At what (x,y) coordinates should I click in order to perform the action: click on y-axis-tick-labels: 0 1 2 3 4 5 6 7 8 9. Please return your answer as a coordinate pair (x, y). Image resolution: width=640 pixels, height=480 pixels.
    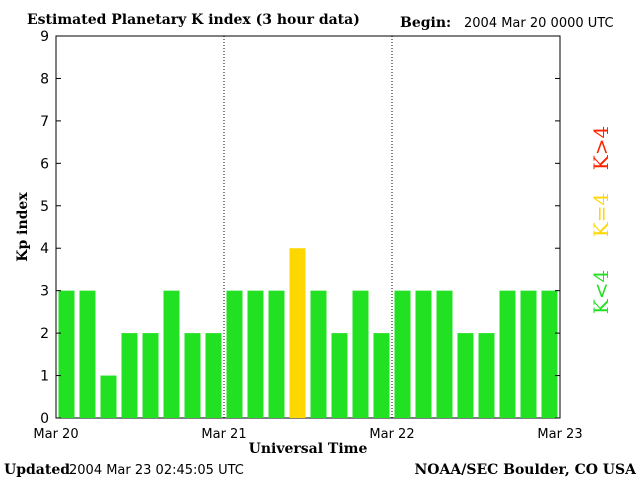
    Looking at the image, I should click on (44, 228).